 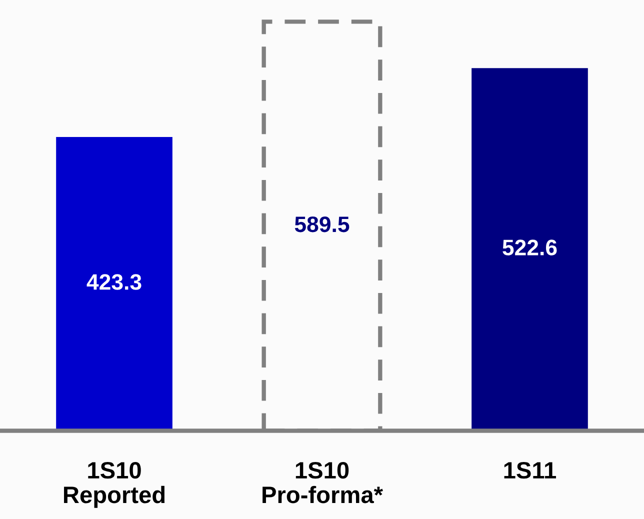 What do you see at coordinates (529, 248) in the screenshot?
I see `data-label: 522.6` at bounding box center [529, 248].